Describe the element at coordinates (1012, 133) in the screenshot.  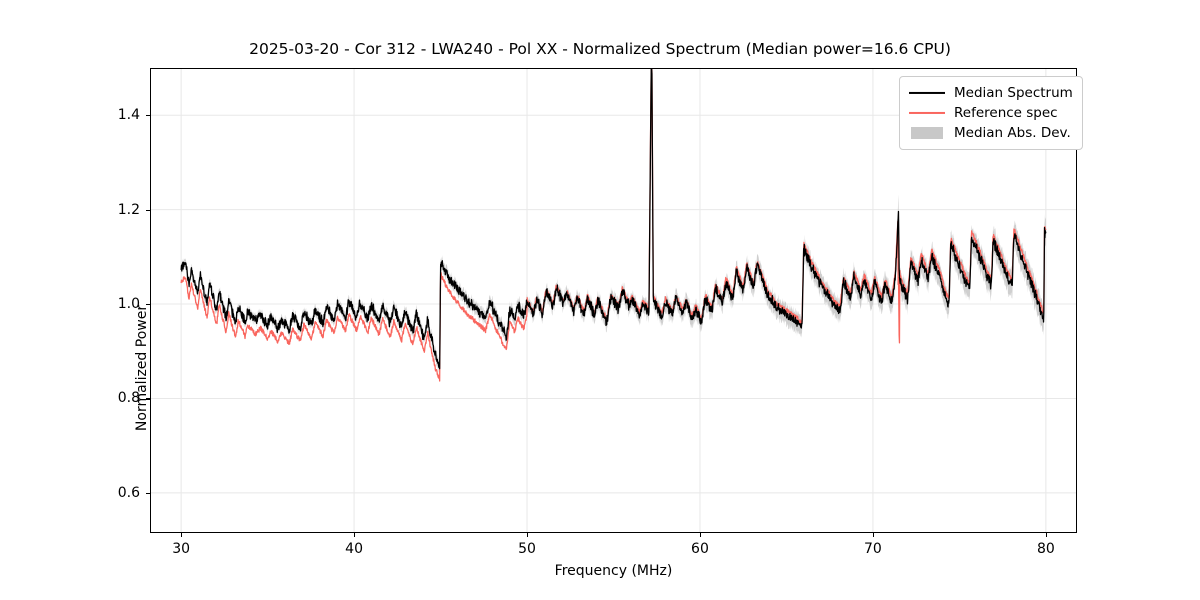
I see `legend-label: Median Abs. Dev.` at that location.